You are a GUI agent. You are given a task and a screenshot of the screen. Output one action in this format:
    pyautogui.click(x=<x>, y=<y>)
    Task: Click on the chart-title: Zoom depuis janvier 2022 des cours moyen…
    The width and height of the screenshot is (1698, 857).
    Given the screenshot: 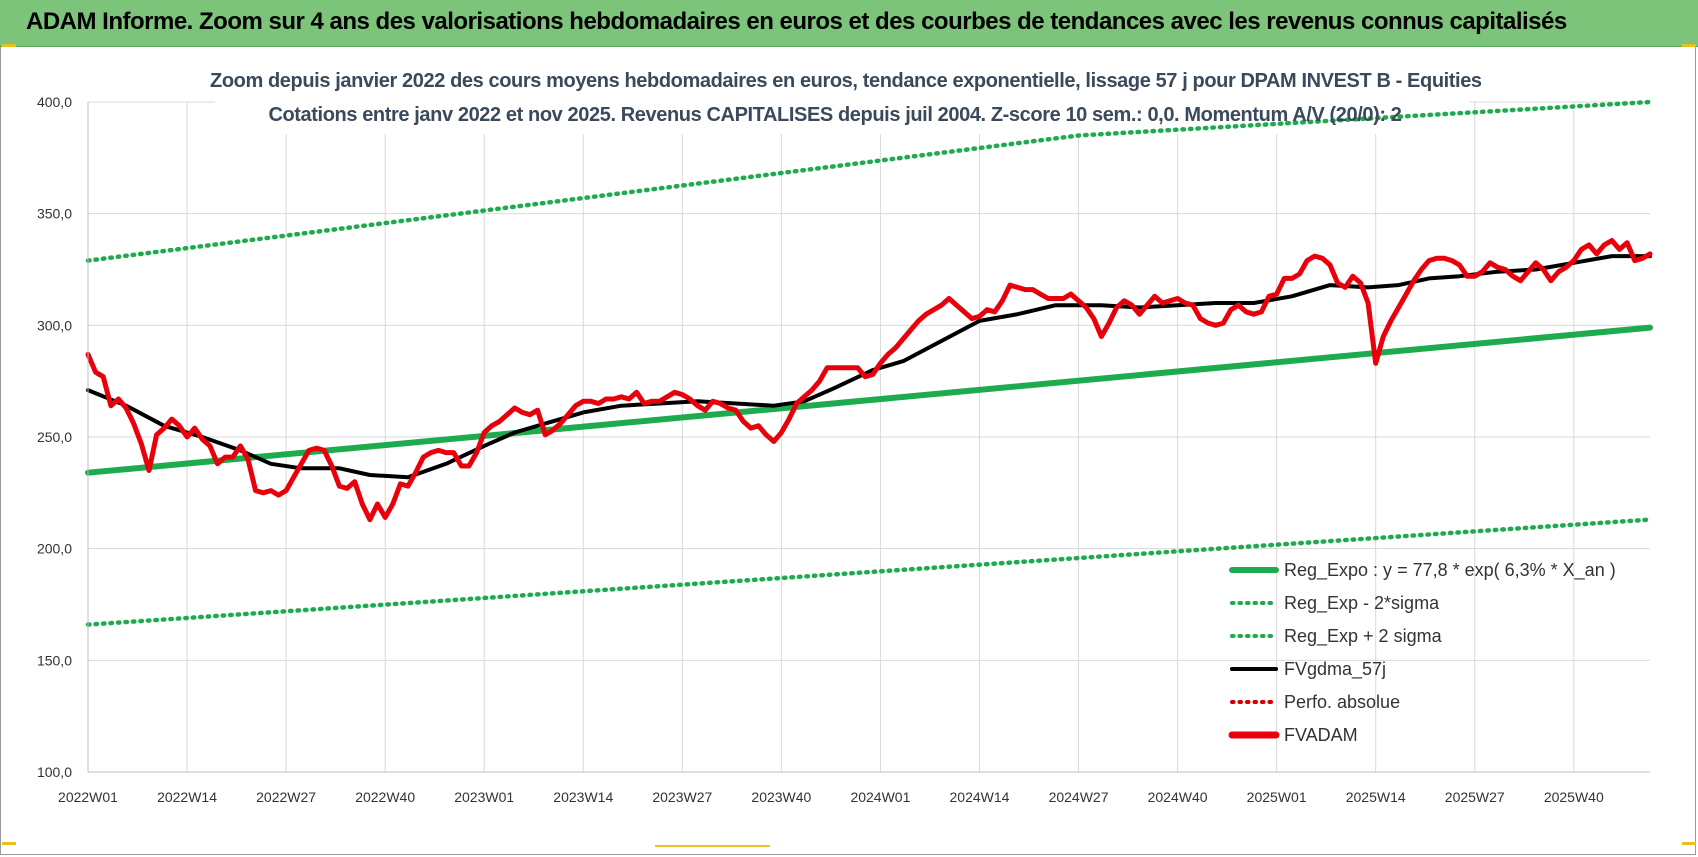 What is the action you would take?
    pyautogui.click(x=846, y=81)
    